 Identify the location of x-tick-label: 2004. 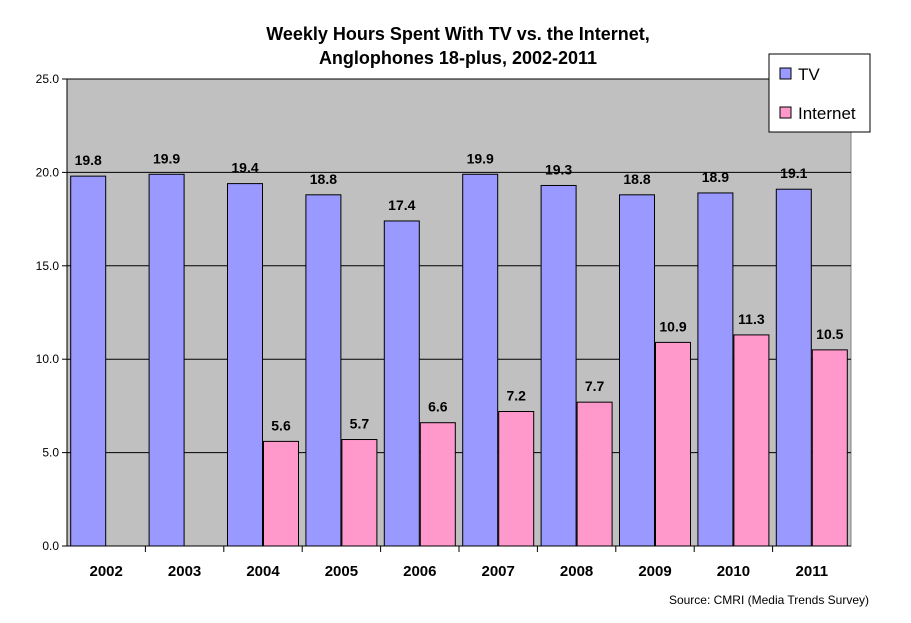
(263, 571).